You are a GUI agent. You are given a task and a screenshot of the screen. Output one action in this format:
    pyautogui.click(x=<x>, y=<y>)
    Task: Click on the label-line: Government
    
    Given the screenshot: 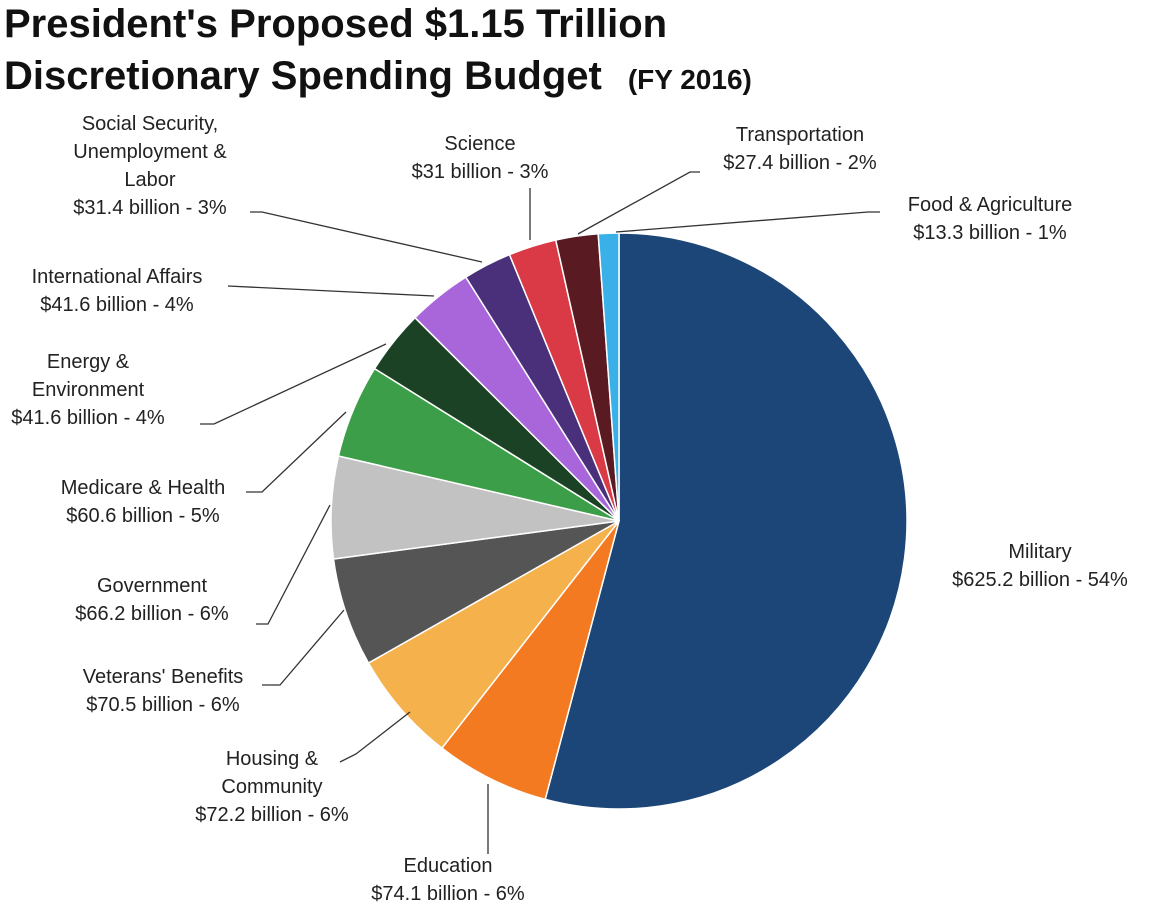 What is the action you would take?
    pyautogui.click(x=152, y=586)
    